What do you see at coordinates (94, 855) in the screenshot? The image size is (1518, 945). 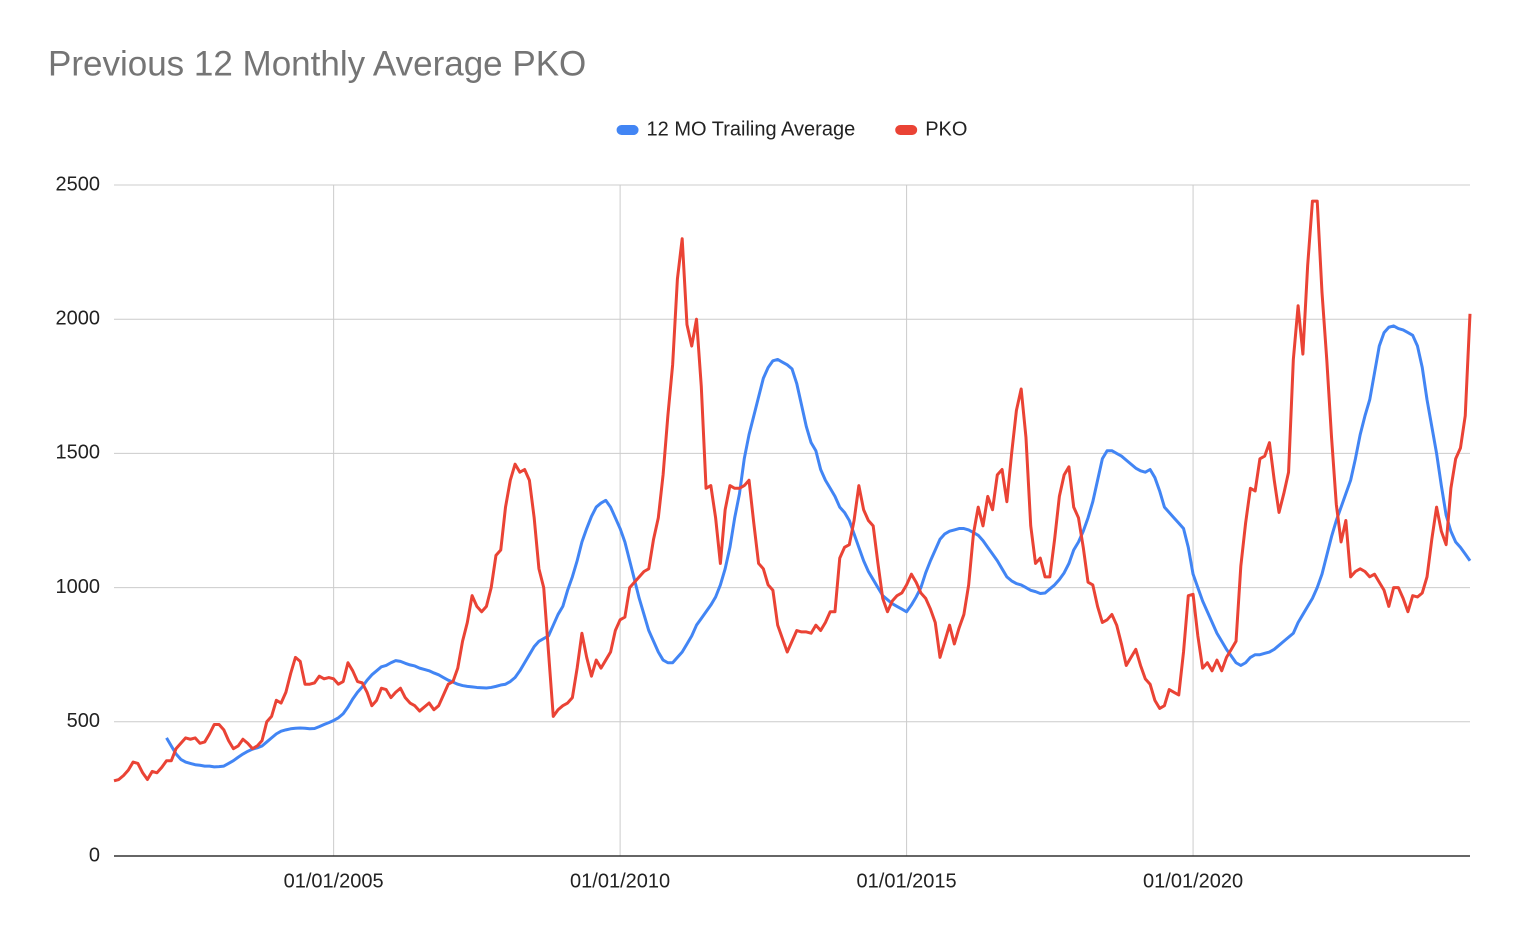 I see `y-tick-label: 0` at bounding box center [94, 855].